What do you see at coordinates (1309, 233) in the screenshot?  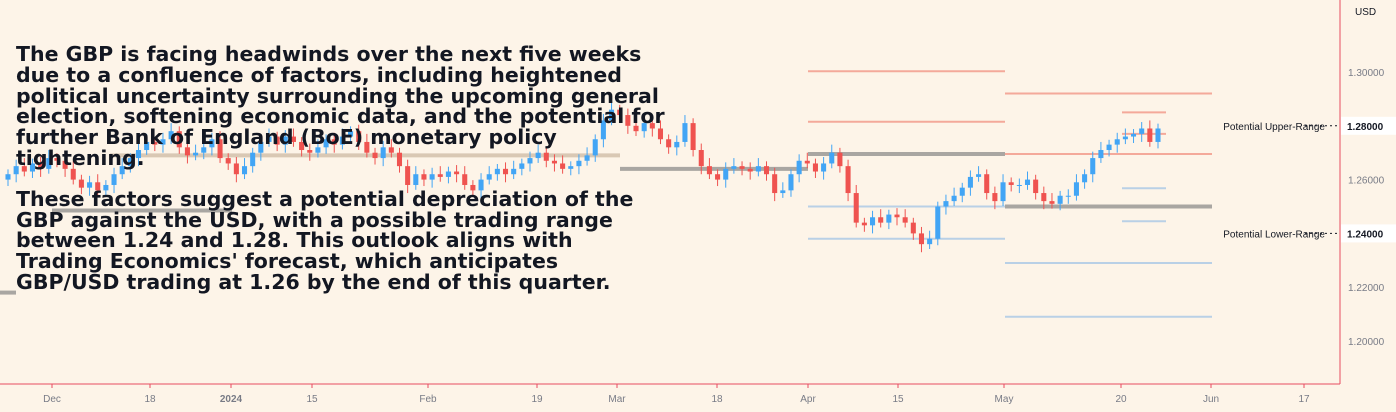 I see `price-label-lower: Potential Lower-Range 1.24000` at bounding box center [1309, 233].